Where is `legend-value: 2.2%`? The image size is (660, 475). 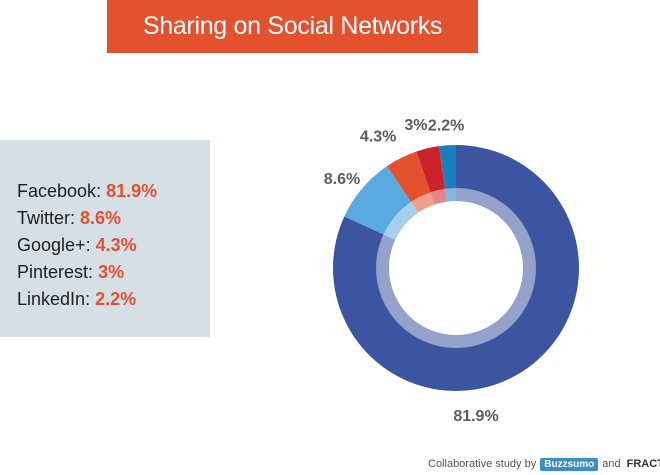 legend-value: 2.2% is located at coordinates (116, 299).